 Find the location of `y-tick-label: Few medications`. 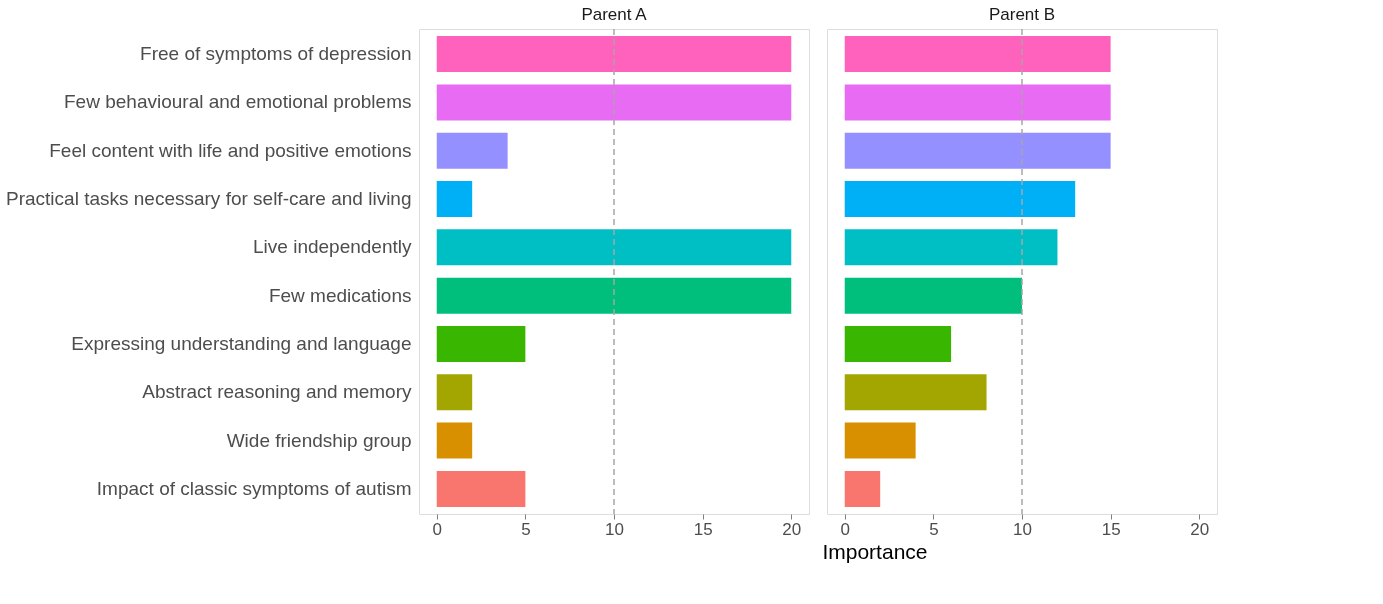

y-tick-label: Few medications is located at coordinates (340, 295).